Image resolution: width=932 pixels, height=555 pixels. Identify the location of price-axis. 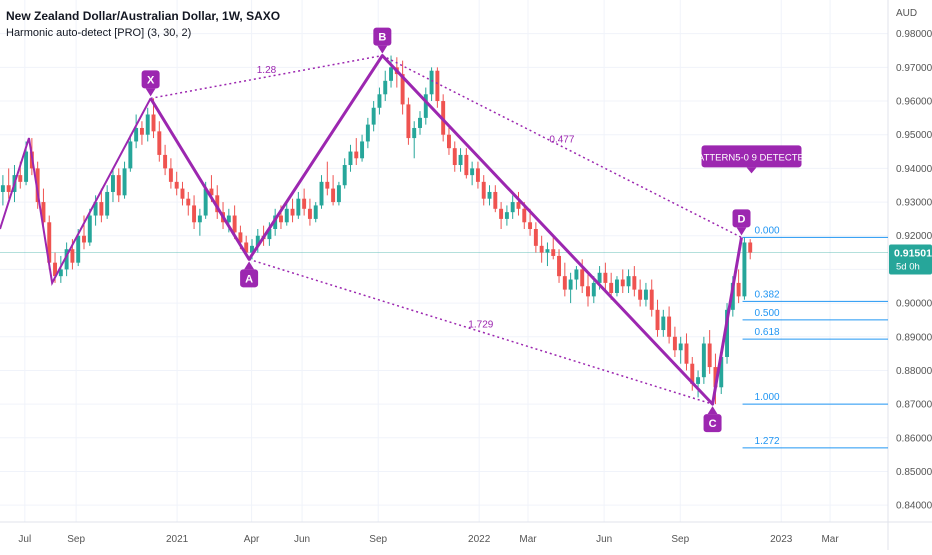
(910, 275).